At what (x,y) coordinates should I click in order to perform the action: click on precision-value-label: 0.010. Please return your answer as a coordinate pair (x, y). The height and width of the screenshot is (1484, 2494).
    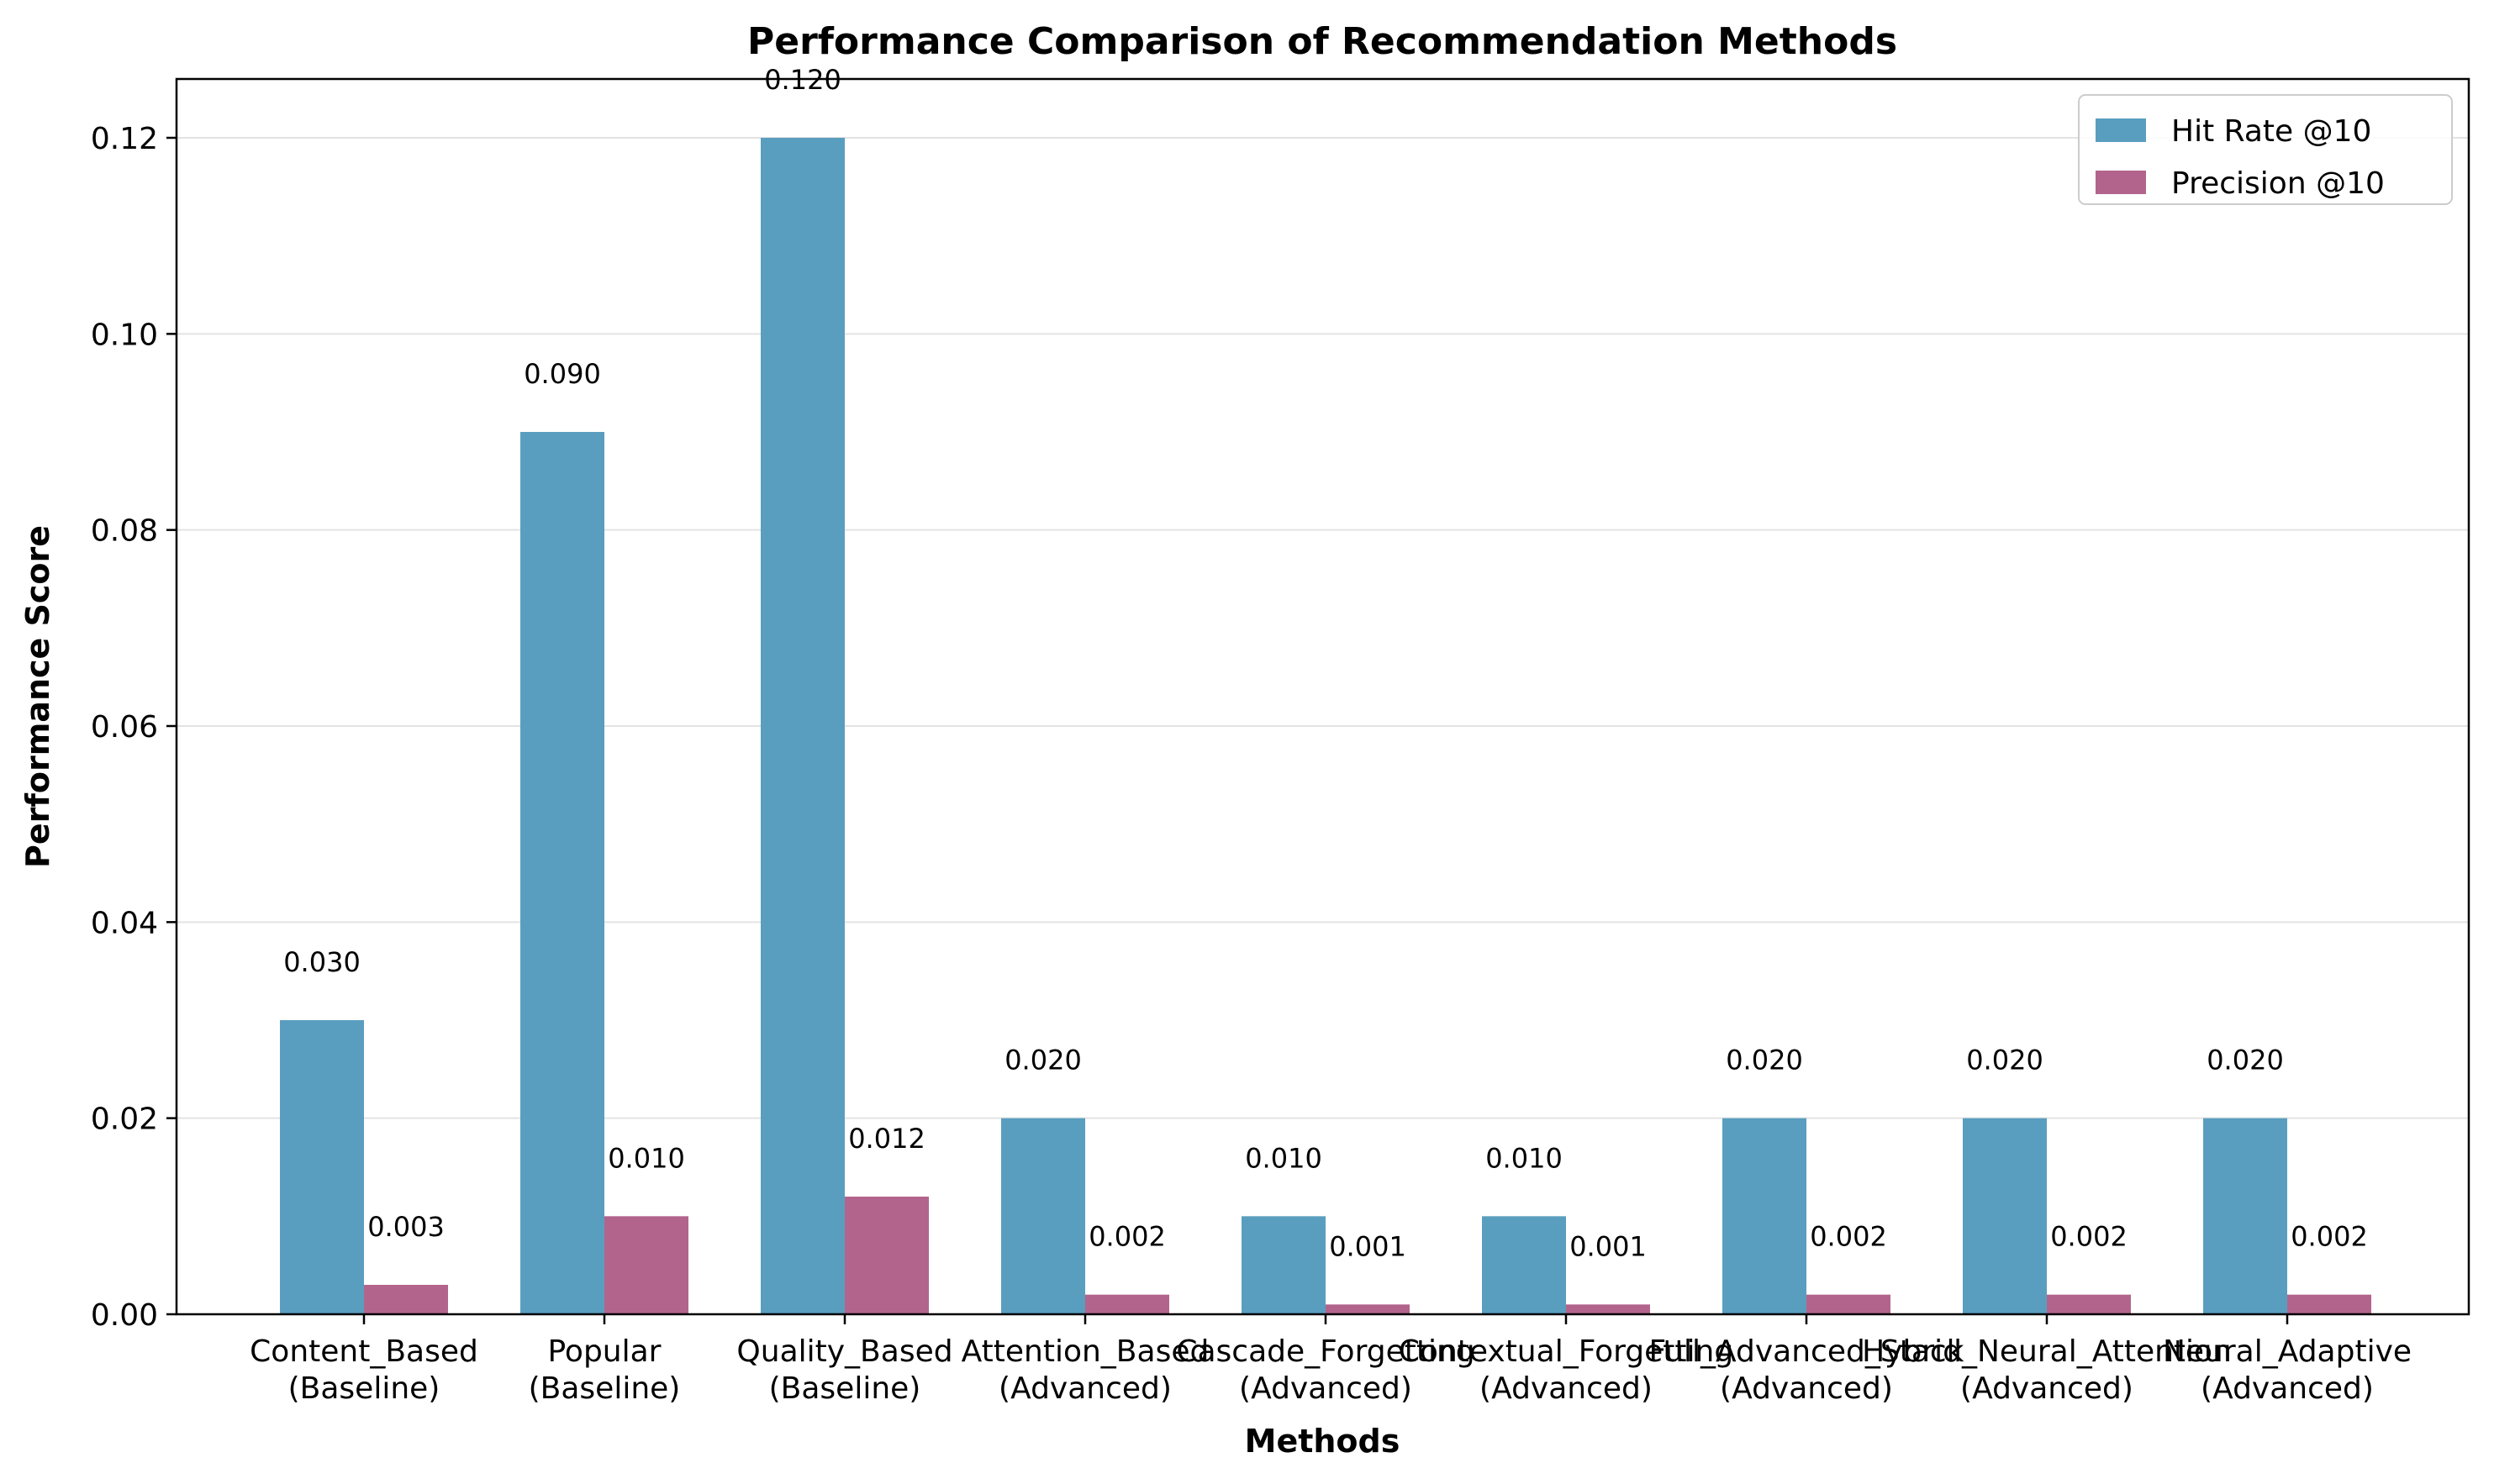
    Looking at the image, I should click on (646, 1158).